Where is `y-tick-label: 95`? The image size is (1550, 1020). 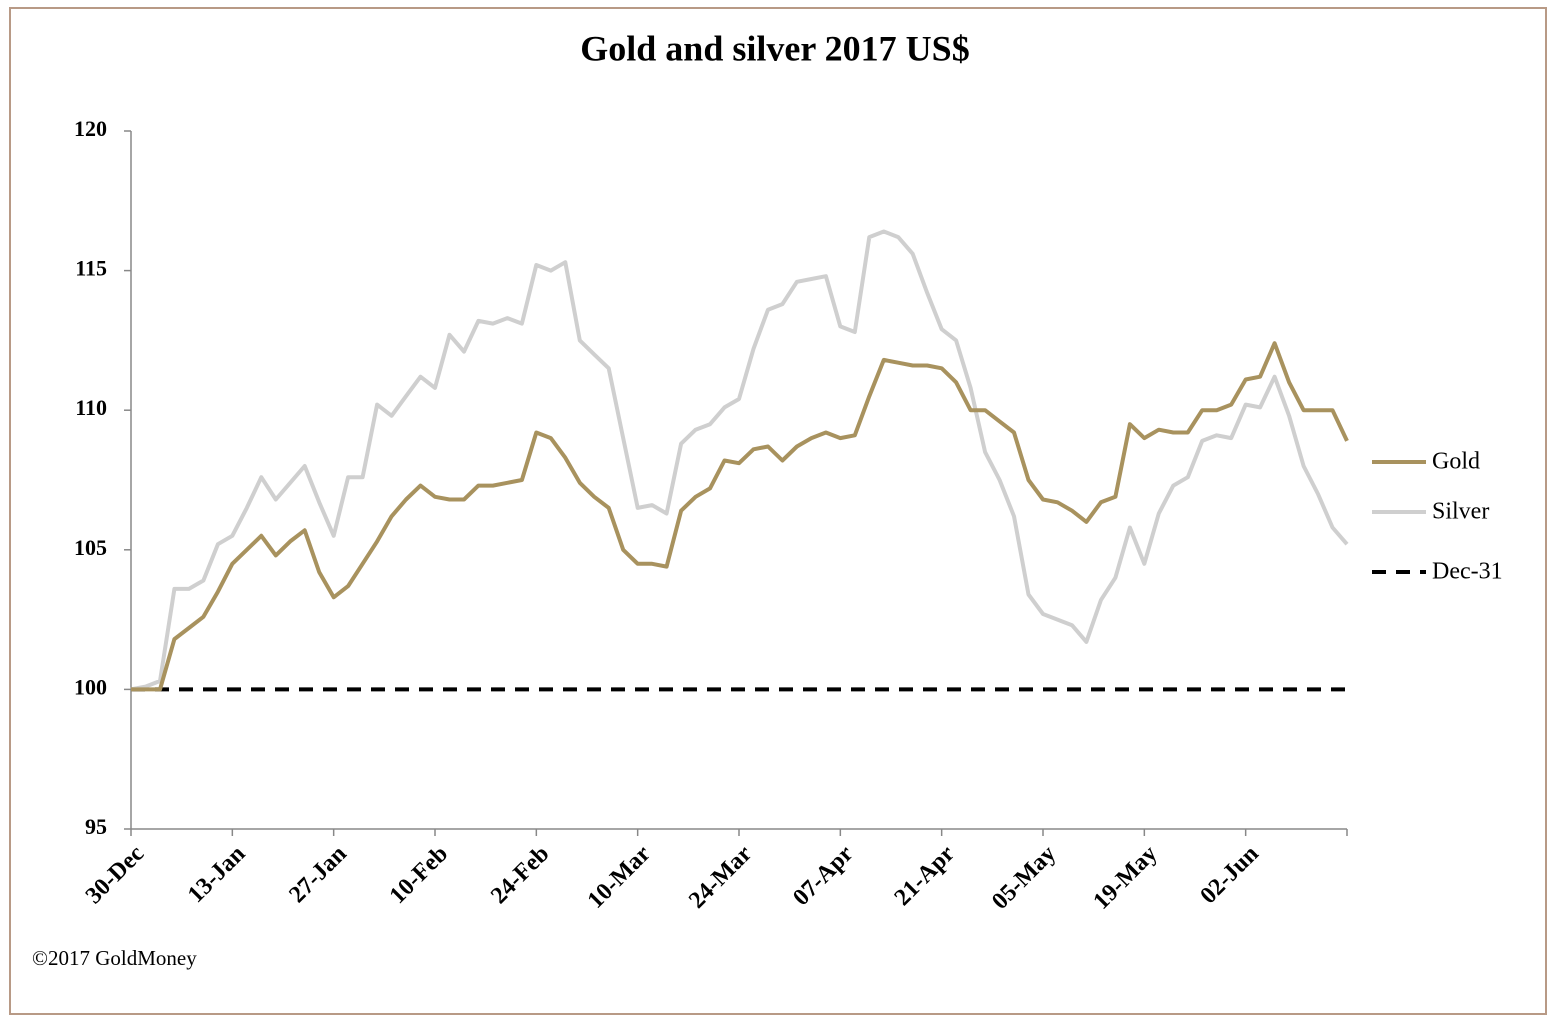
y-tick-label: 95 is located at coordinates (96, 826).